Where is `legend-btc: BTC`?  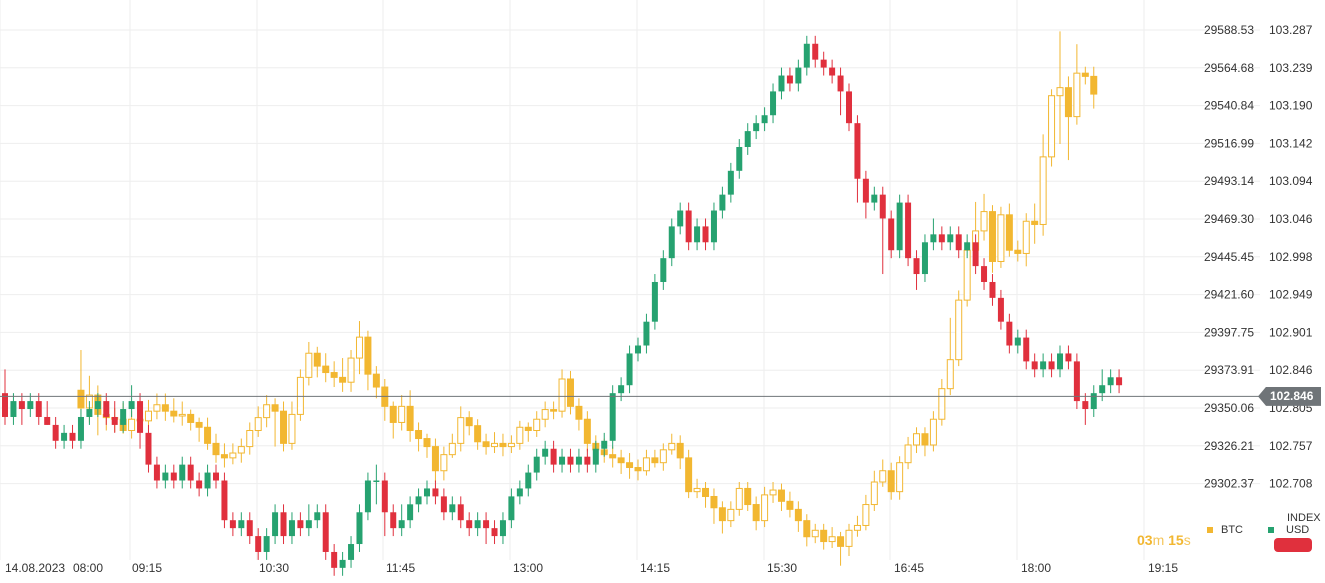
legend-btc: BTC is located at coordinates (1225, 530).